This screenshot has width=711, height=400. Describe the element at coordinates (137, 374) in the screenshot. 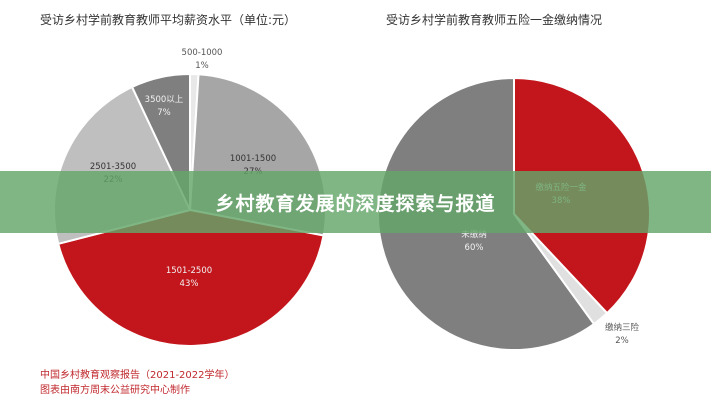

I see `source-line-1: 中国乡村教育观察报告（2021-2022学年）` at that location.